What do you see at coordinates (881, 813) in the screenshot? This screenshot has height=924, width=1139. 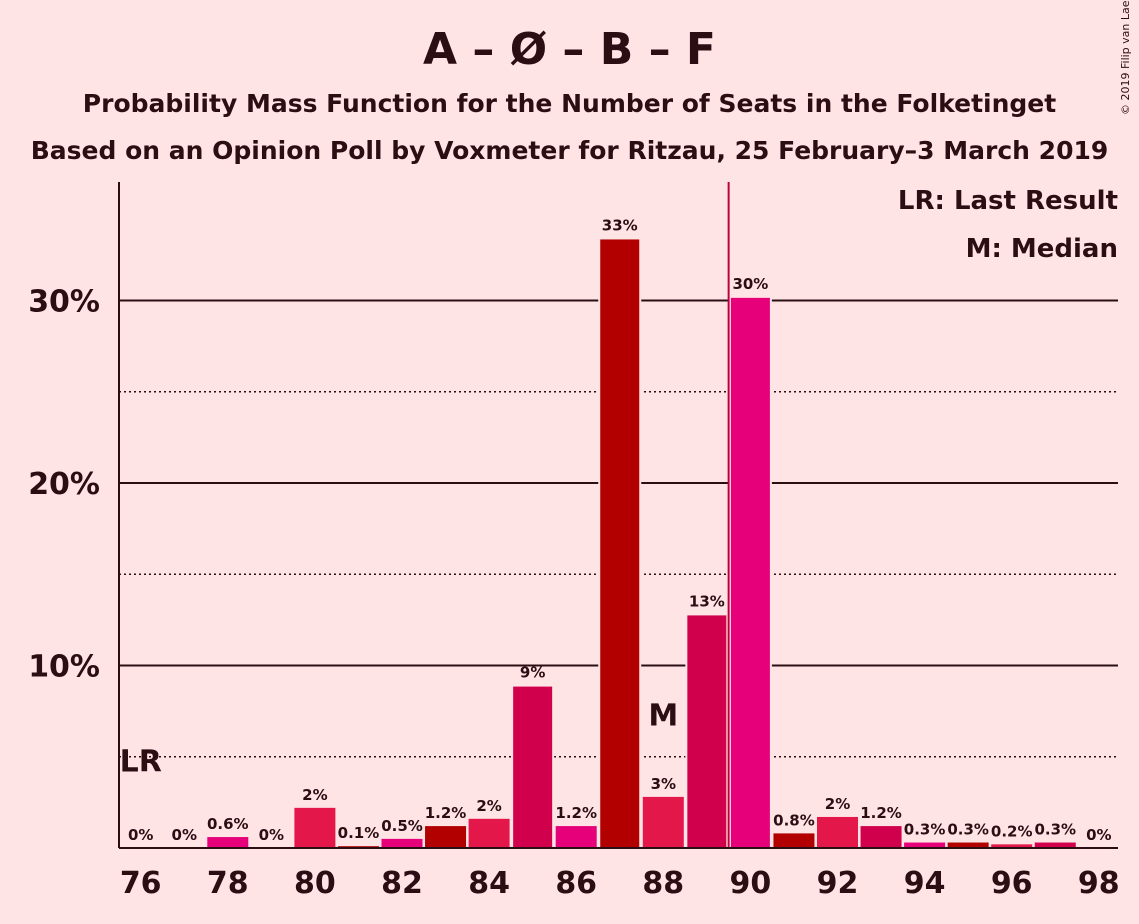 I see `bar-label-seats-93: 1.2%` at bounding box center [881, 813].